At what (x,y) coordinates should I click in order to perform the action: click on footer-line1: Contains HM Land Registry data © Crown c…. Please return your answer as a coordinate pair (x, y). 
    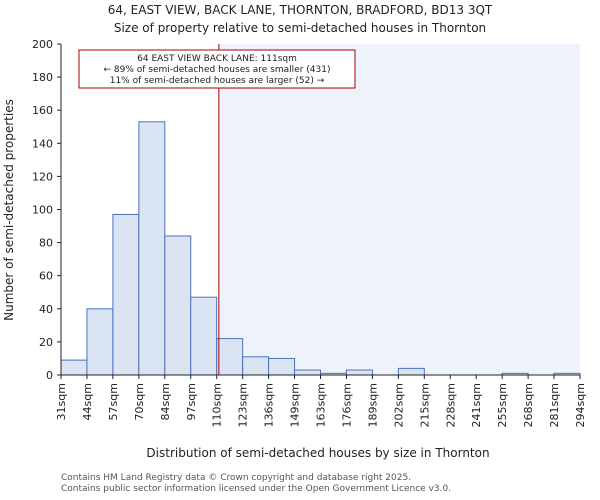
    Looking at the image, I should click on (236, 478).